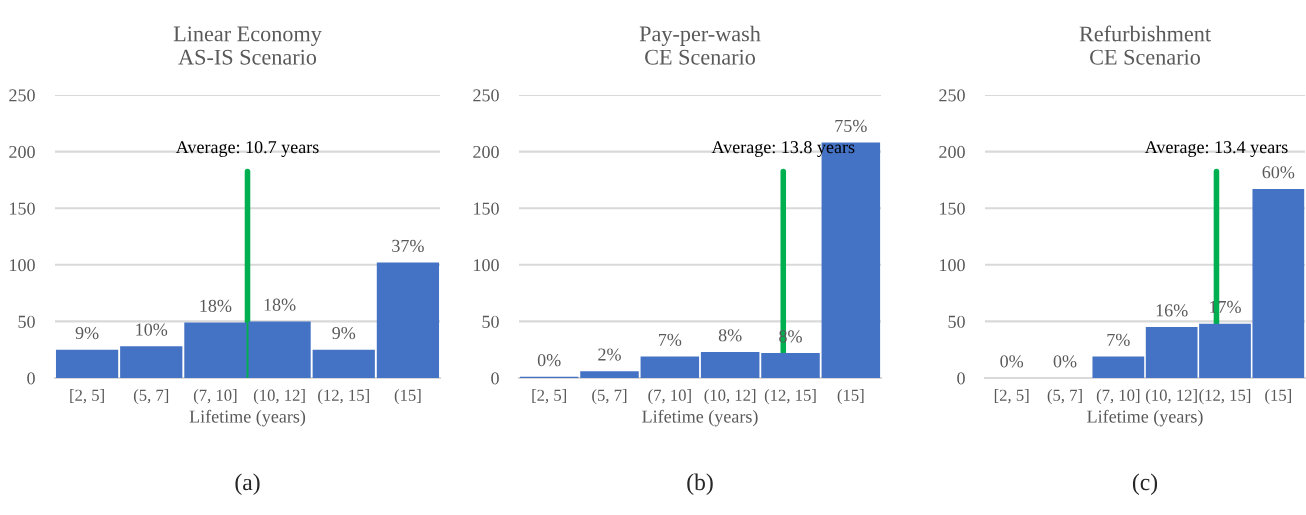  I want to click on text: (b), so click(700, 484).